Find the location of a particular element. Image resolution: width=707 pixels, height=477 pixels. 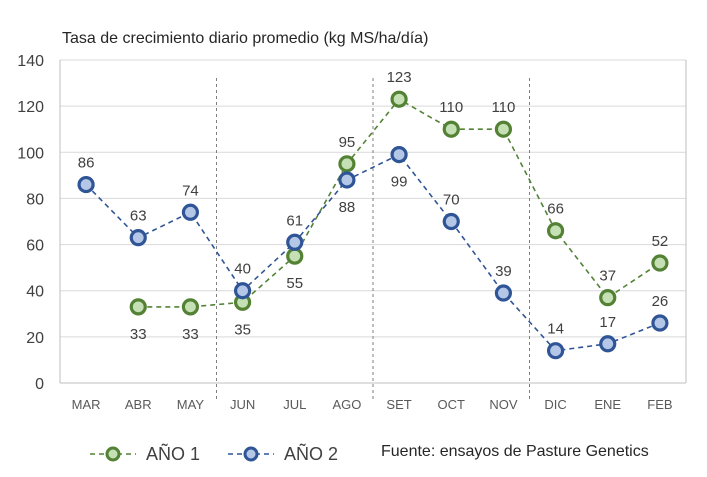

data-label: 26 is located at coordinates (660, 301).